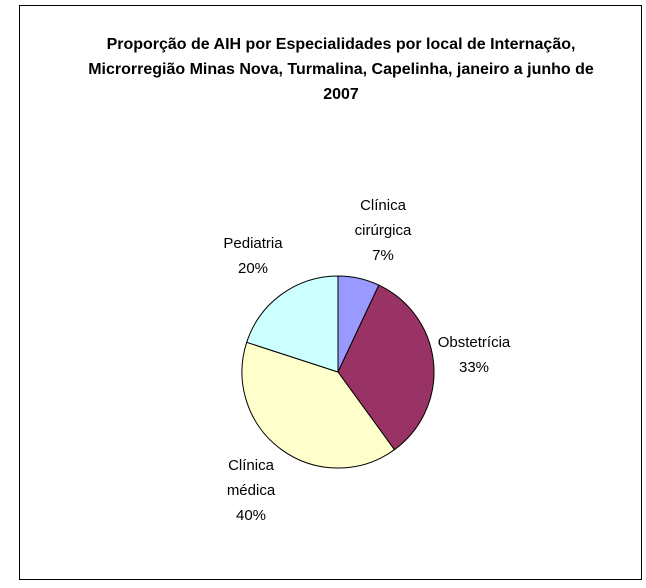  Describe the element at coordinates (474, 367) in the screenshot. I see `value-label: 33%` at that location.